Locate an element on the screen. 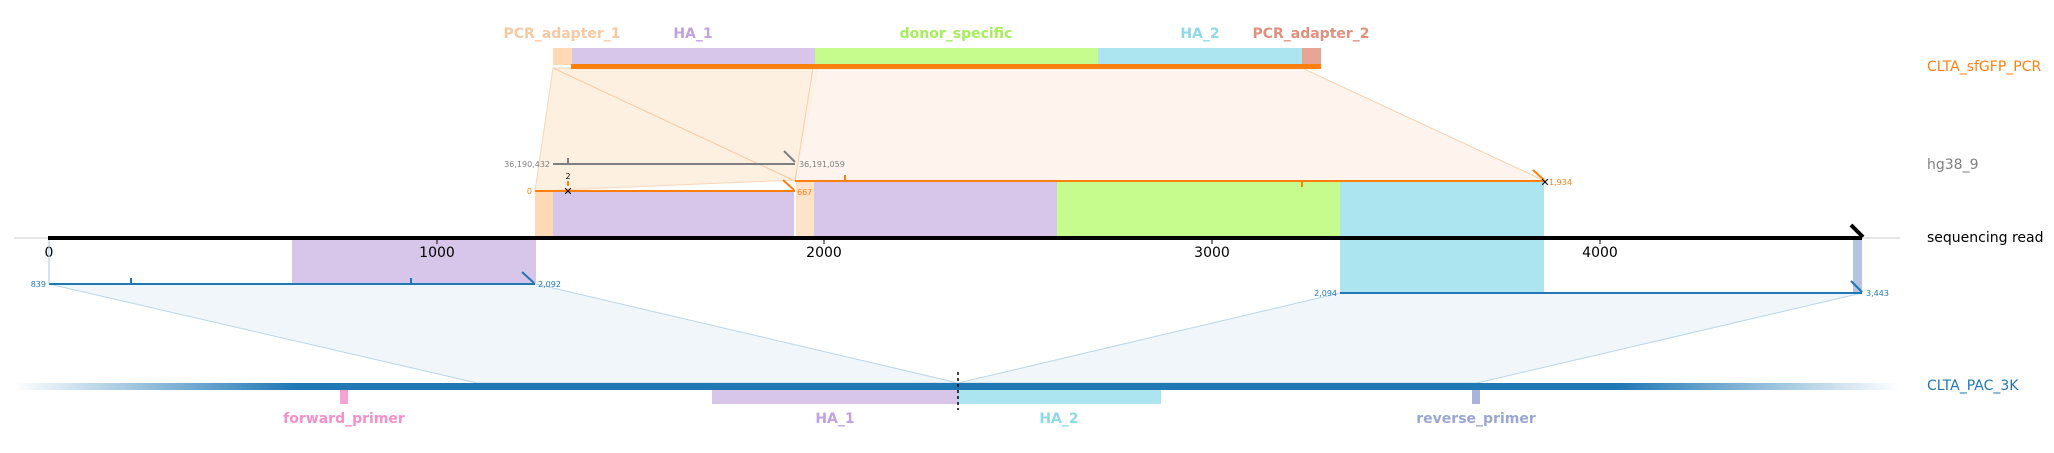  axis-tick-label-2000: 2000 is located at coordinates (824, 253).